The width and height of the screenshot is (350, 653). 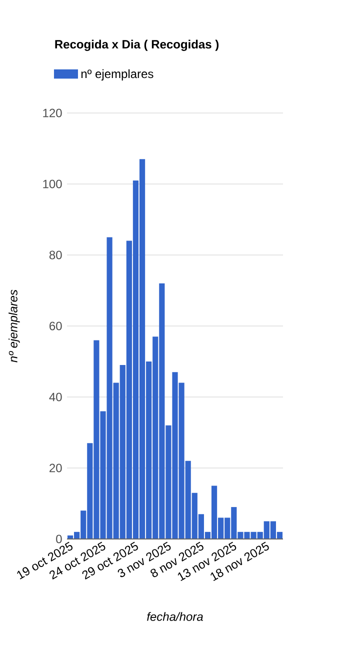 What do you see at coordinates (56, 326) in the screenshot?
I see `y-tick-label: 60` at bounding box center [56, 326].